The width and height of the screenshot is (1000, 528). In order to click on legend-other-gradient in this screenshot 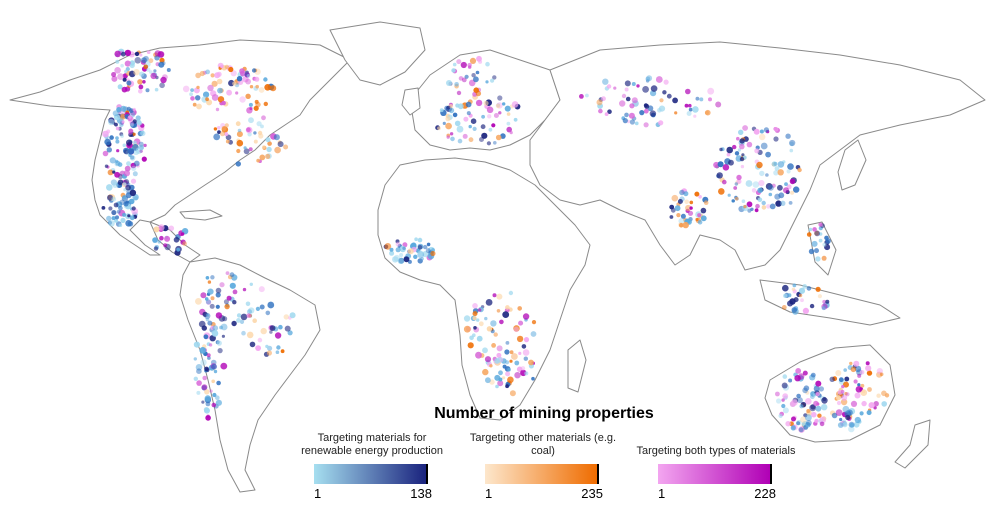, I will do `click(542, 474)`.